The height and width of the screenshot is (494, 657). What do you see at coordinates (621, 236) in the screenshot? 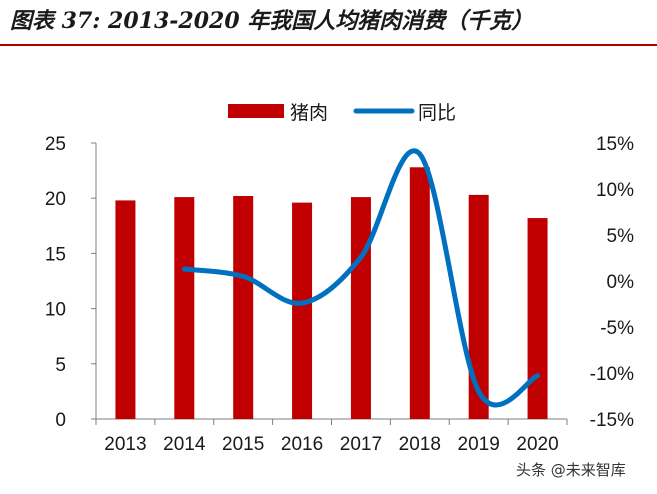
I see `right-axis-tick-label: 5%` at bounding box center [621, 236].